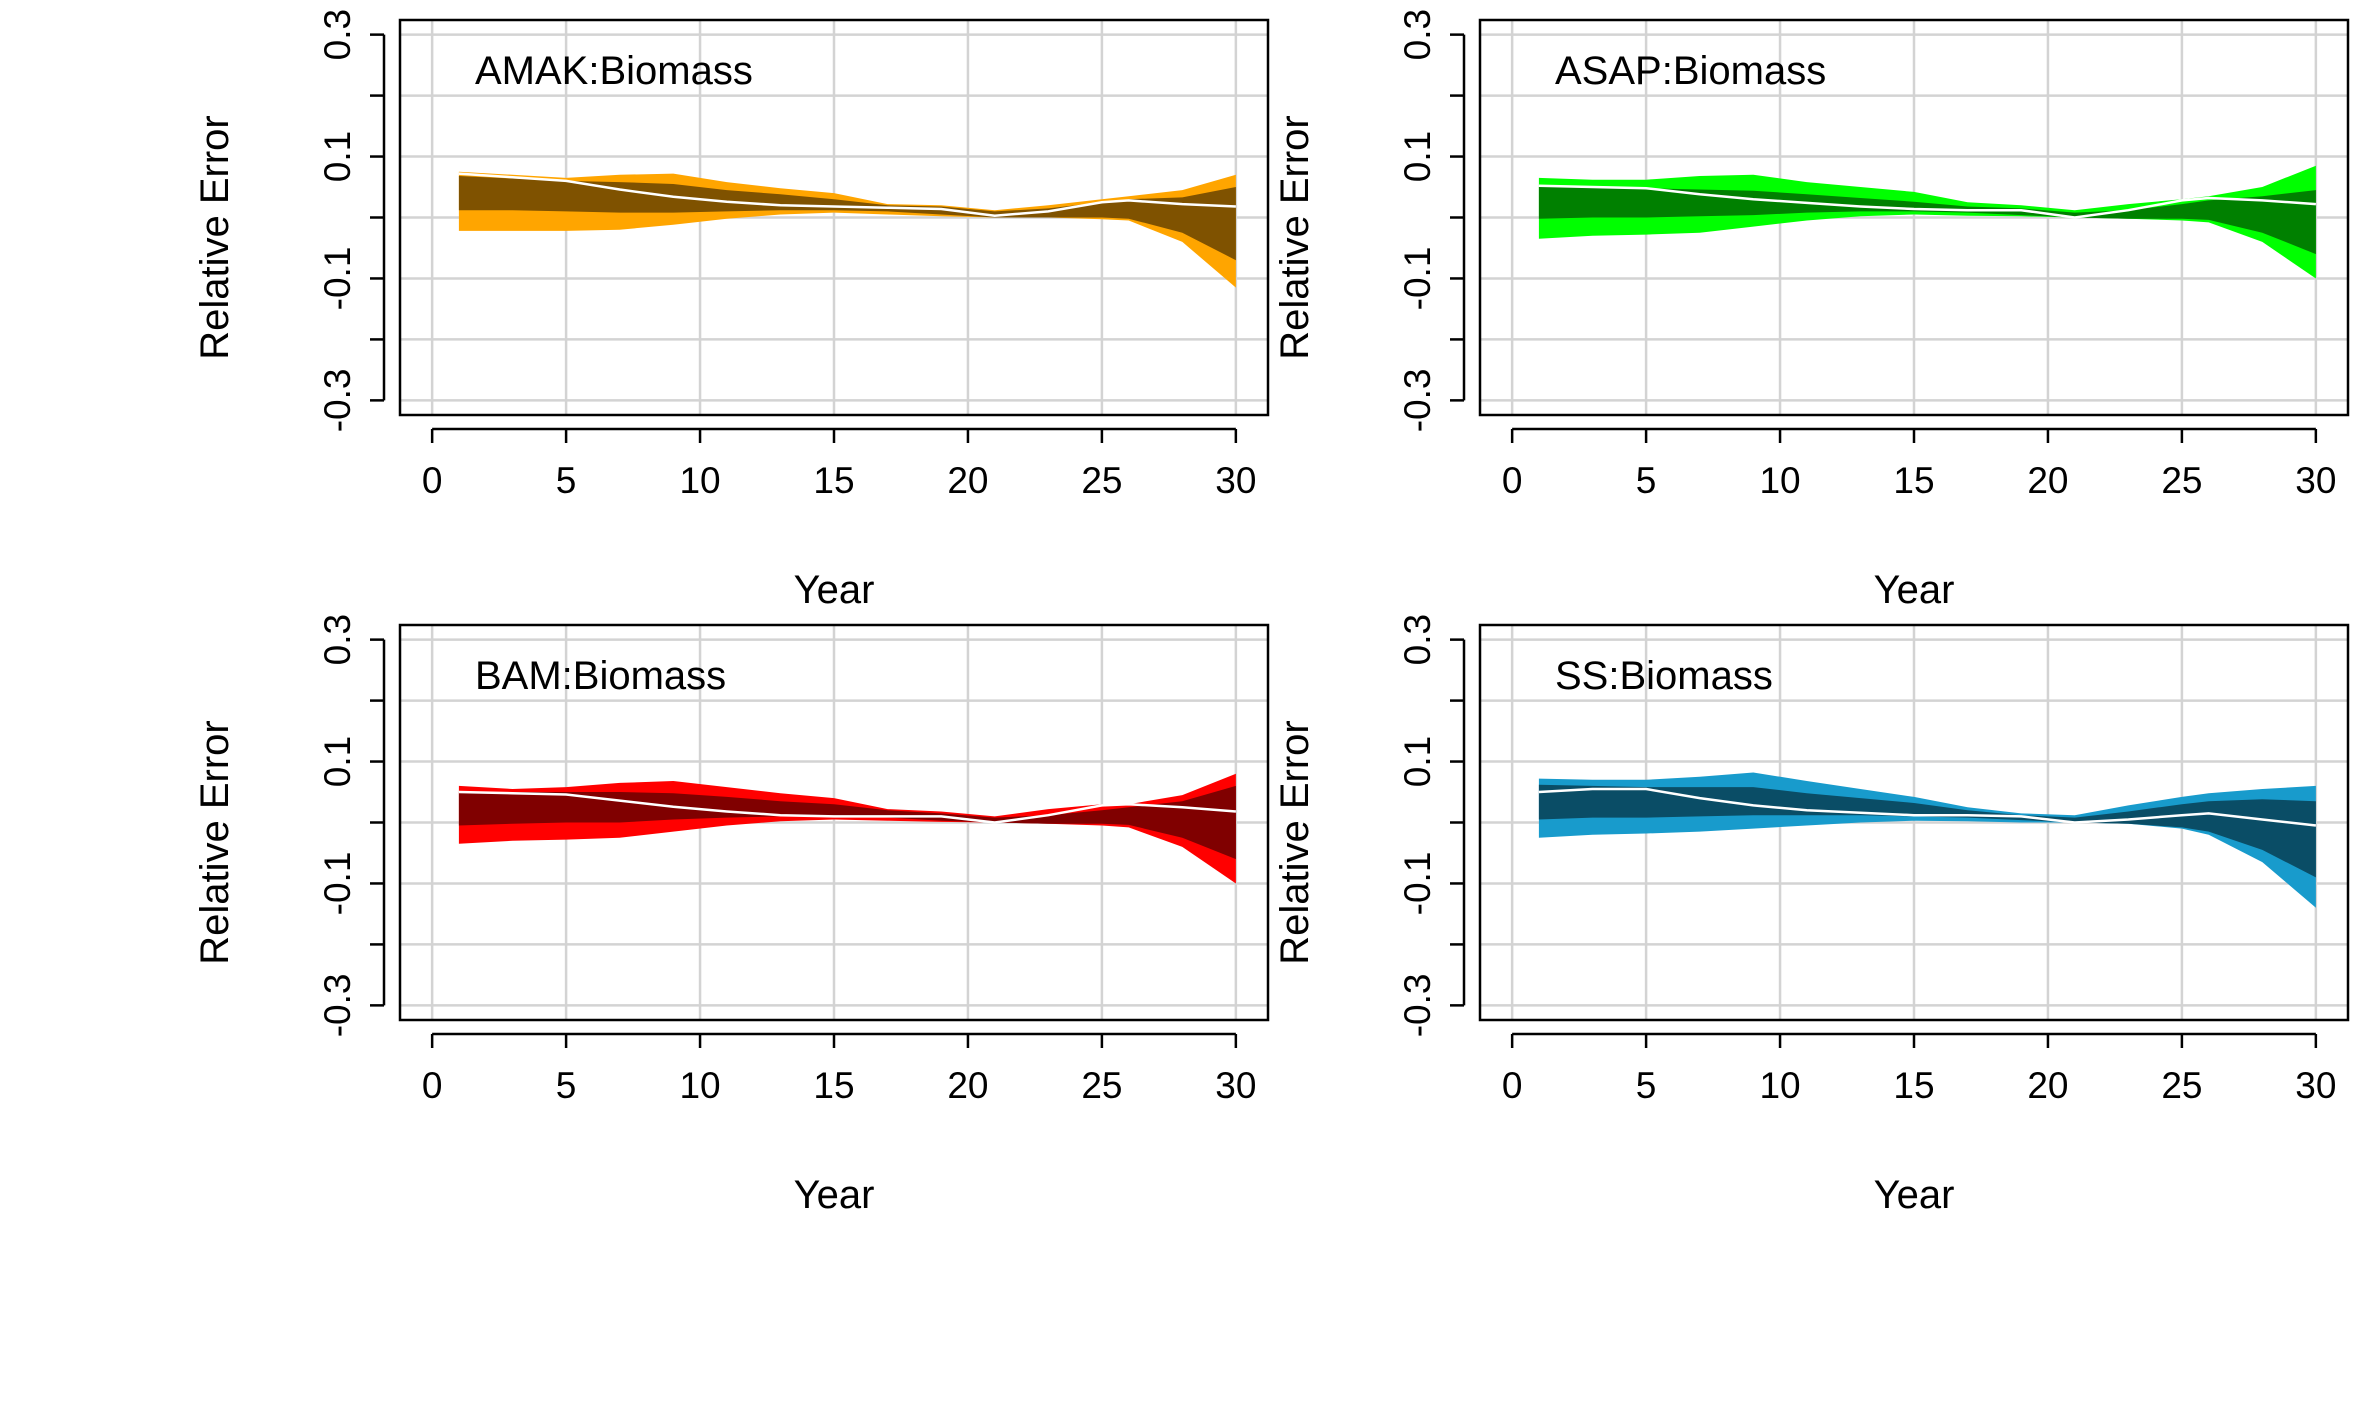 The height and width of the screenshot is (1417, 2362). I want to click on panel-label: AMAK:Biomass, so click(614, 71).